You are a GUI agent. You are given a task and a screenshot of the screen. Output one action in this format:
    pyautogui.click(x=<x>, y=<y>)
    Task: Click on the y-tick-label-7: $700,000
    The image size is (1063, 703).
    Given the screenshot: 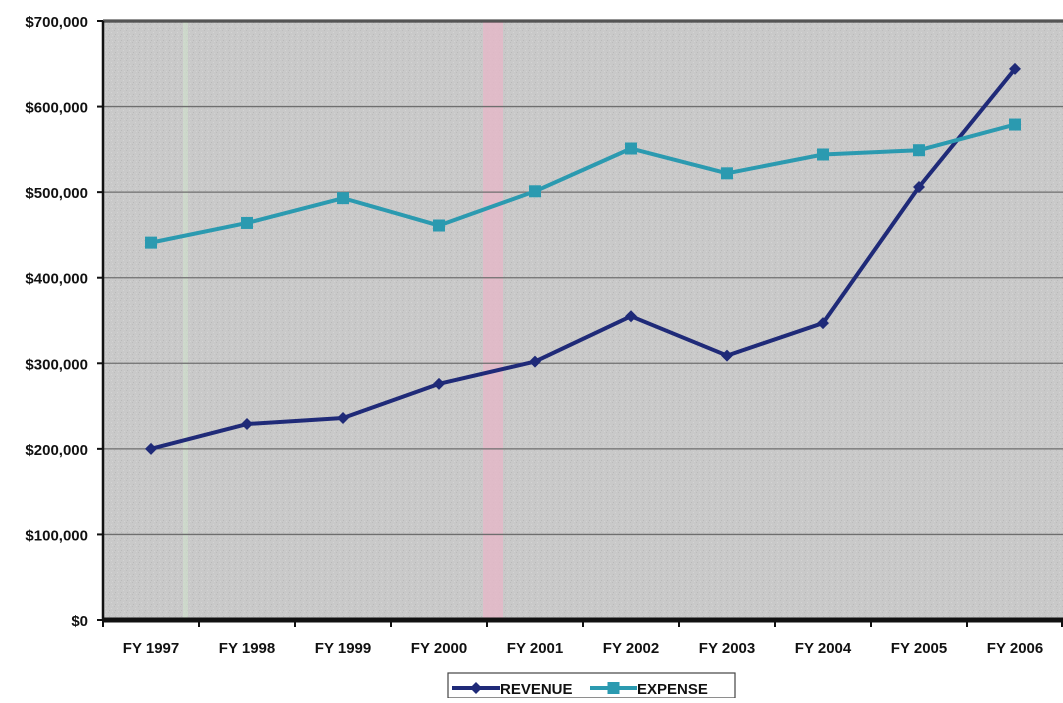 What is the action you would take?
    pyautogui.click(x=56, y=22)
    